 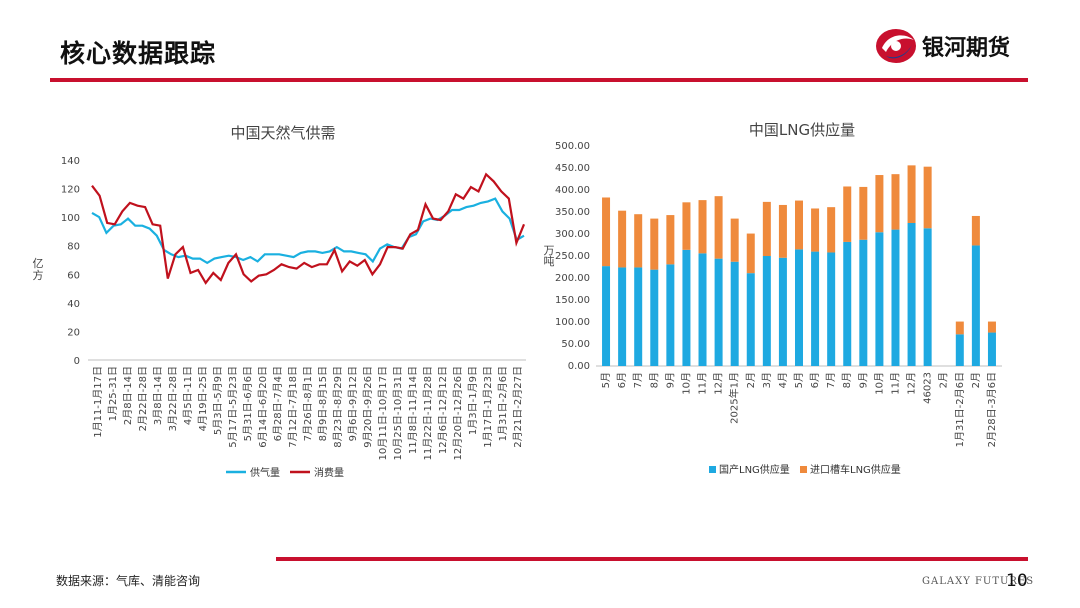 What do you see at coordinates (572, 256) in the screenshot?
I see `right-y-tick-label: 250.00` at bounding box center [572, 256].